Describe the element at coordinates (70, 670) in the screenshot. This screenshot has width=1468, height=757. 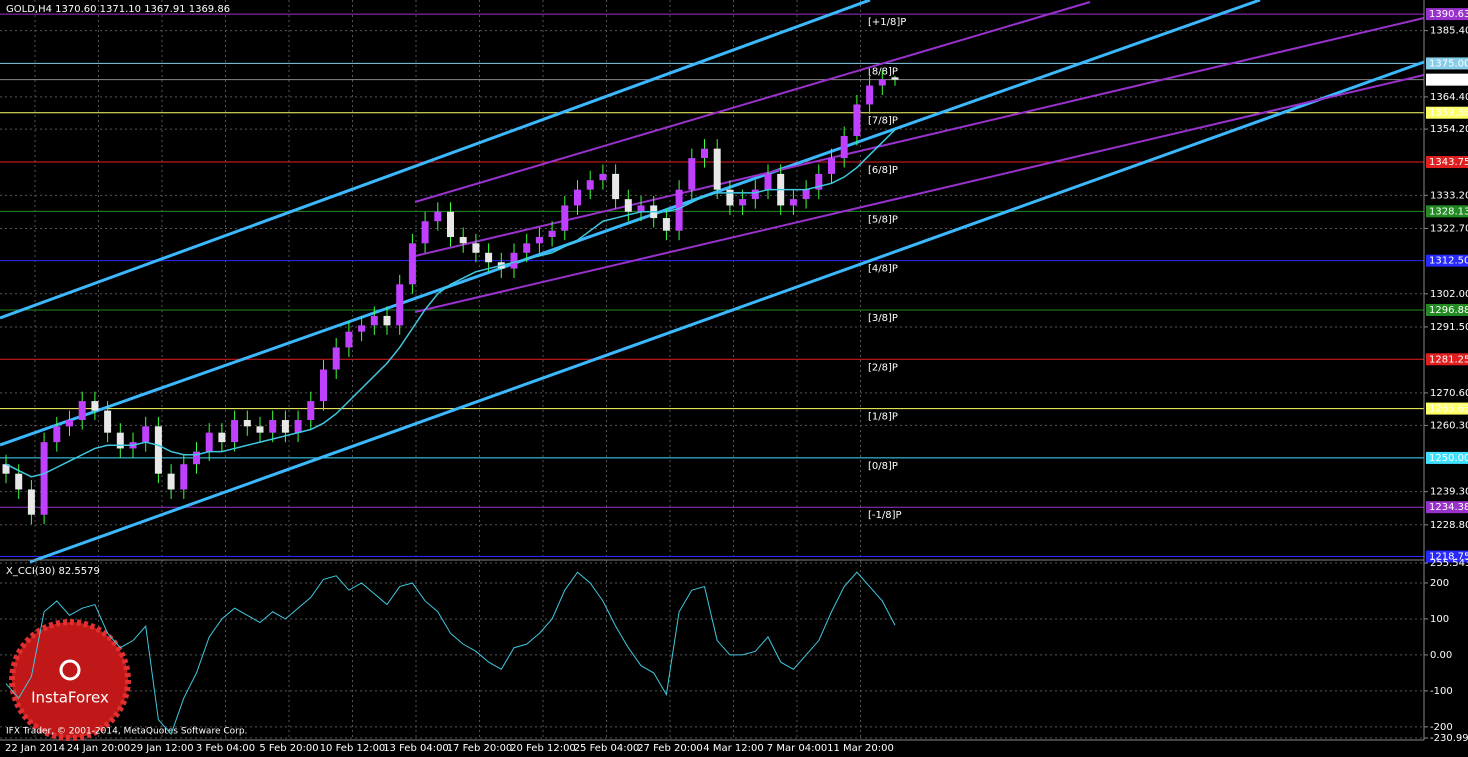
I see `logo-icon` at that location.